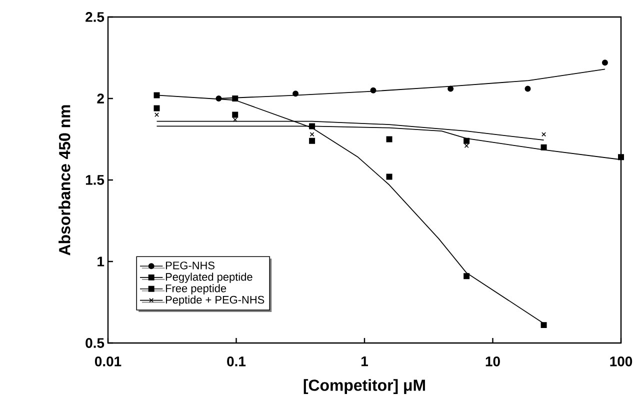 This screenshot has height=413, width=634. What do you see at coordinates (64, 180) in the screenshot?
I see `y-axis-title: Absorbance 450 nm` at bounding box center [64, 180].